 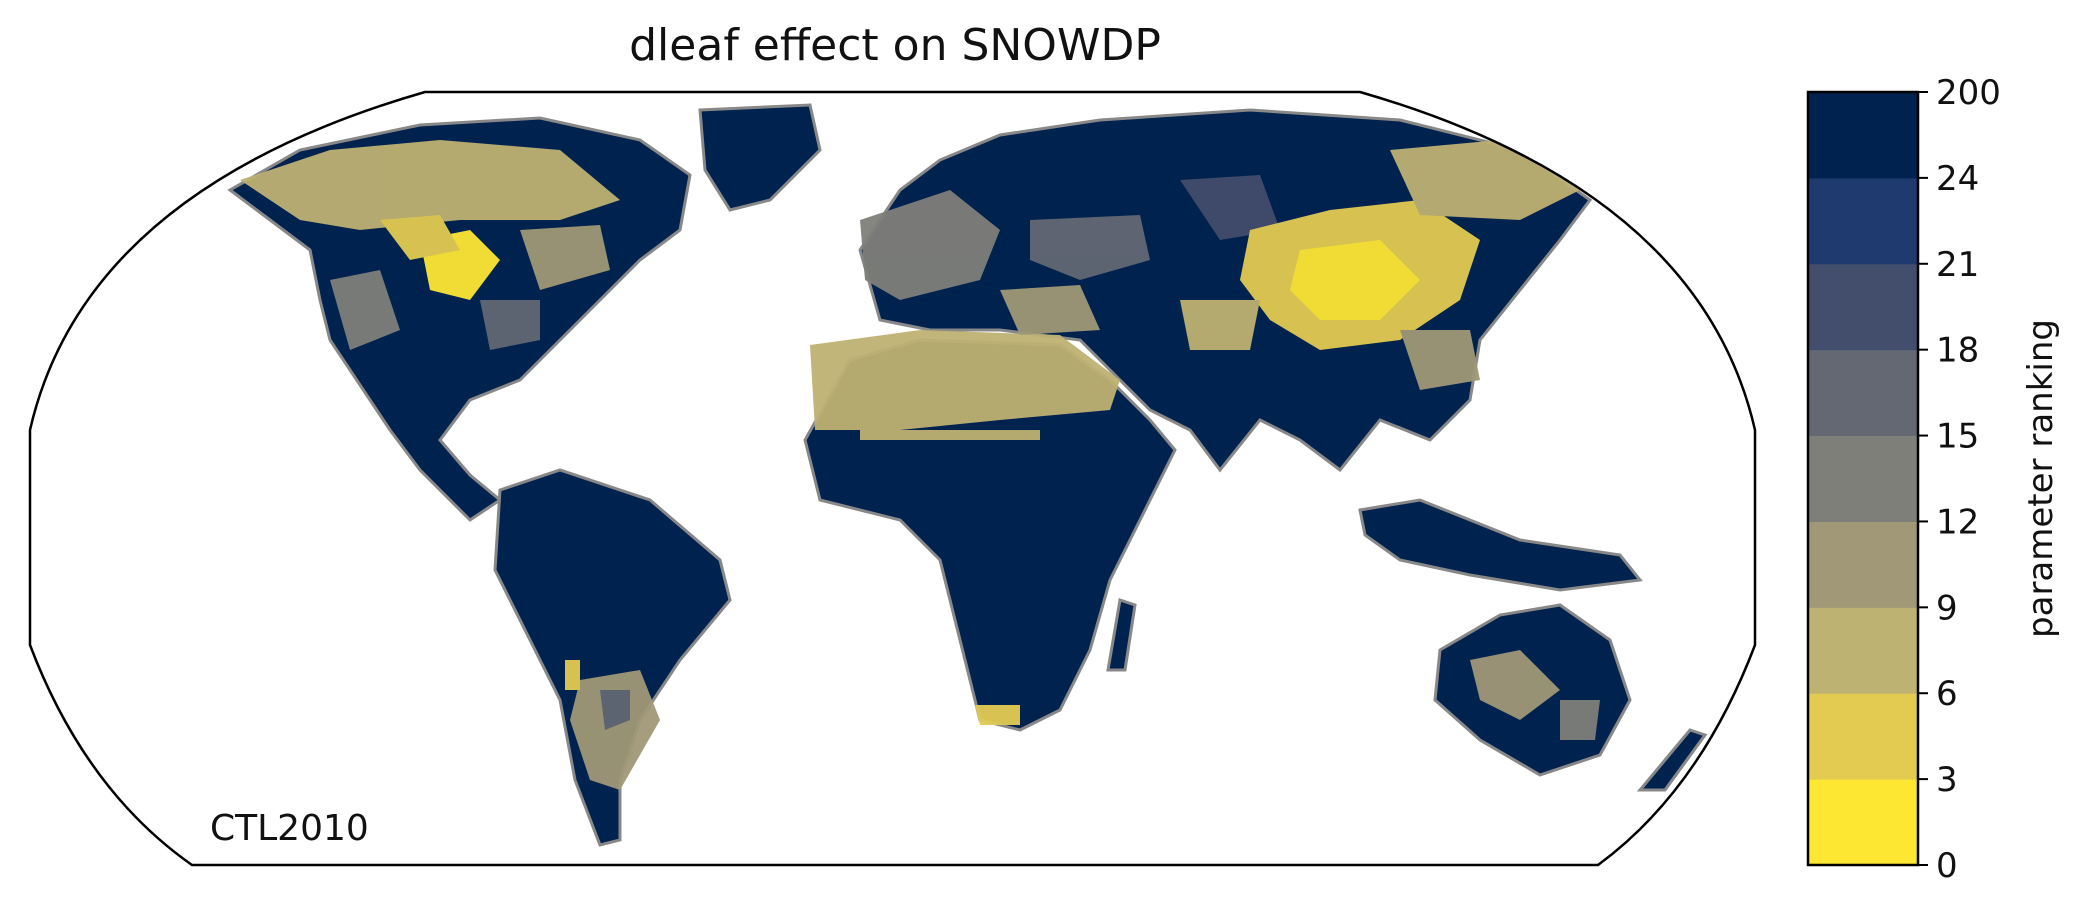 What do you see at coordinates (1957, 437) in the screenshot?
I see `colorbar-tick-label: 15` at bounding box center [1957, 437].